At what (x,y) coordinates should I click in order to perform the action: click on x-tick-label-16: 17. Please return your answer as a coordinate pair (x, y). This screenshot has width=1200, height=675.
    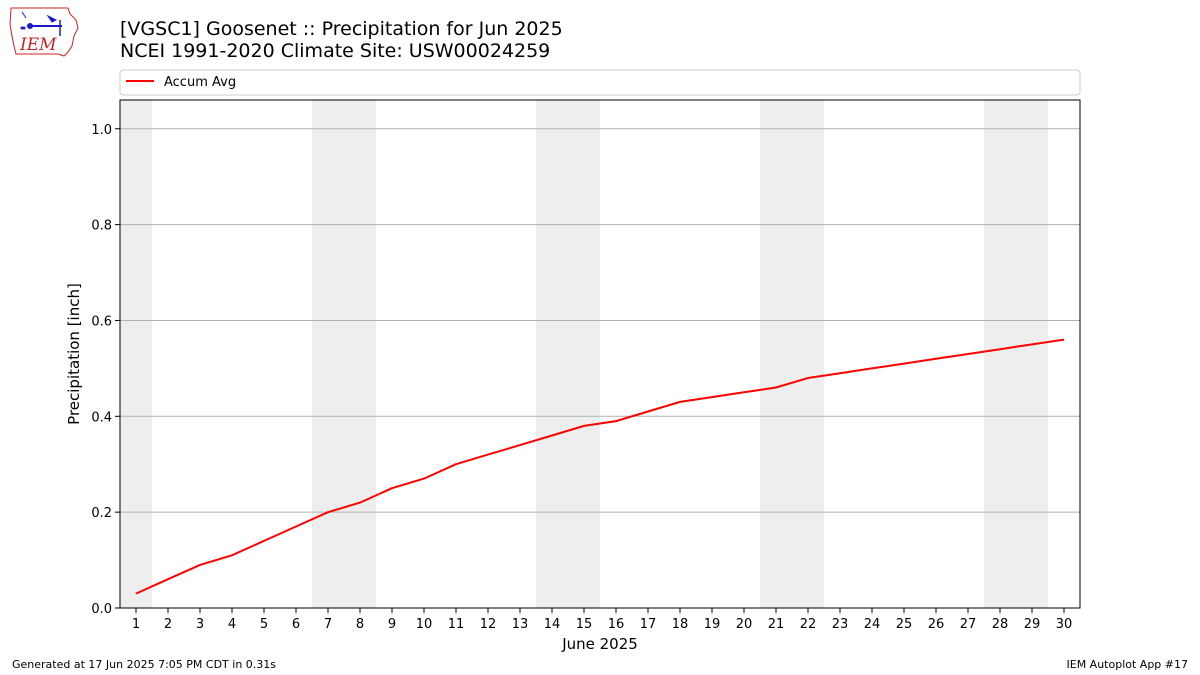
    Looking at the image, I should click on (648, 624).